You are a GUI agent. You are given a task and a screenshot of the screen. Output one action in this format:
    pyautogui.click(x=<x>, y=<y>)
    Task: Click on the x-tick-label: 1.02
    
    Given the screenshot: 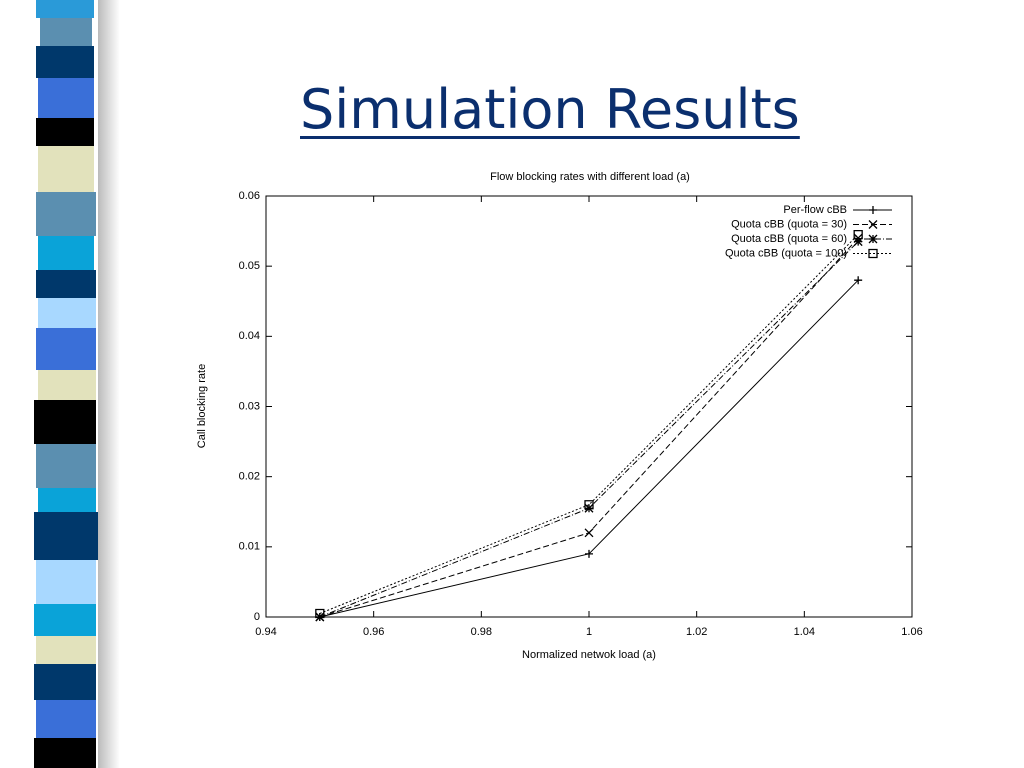 What is the action you would take?
    pyautogui.click(x=696, y=632)
    